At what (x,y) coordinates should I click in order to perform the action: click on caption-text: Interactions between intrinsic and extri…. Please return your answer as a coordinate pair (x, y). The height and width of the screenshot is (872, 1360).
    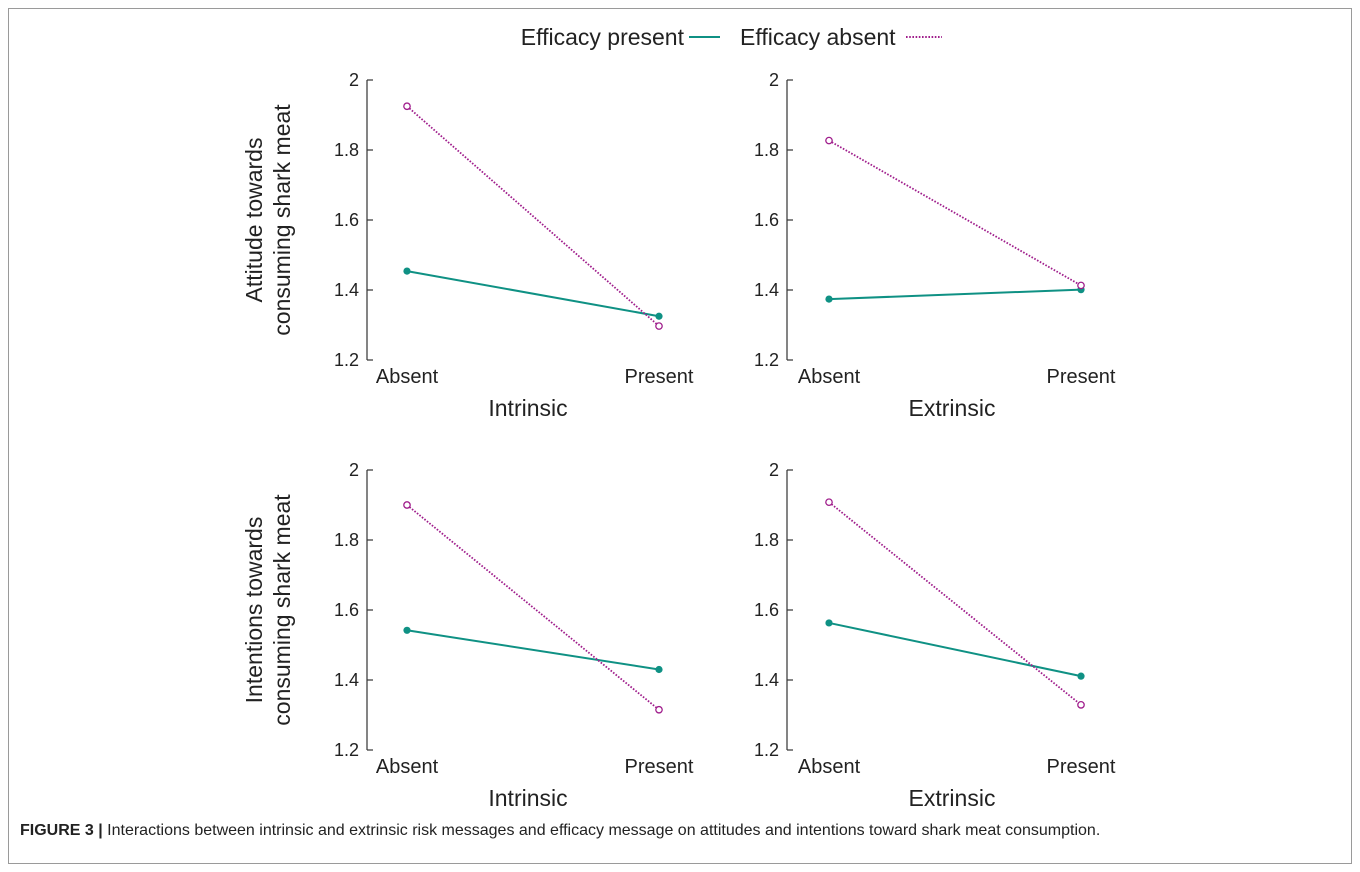
    Looking at the image, I should click on (601, 830).